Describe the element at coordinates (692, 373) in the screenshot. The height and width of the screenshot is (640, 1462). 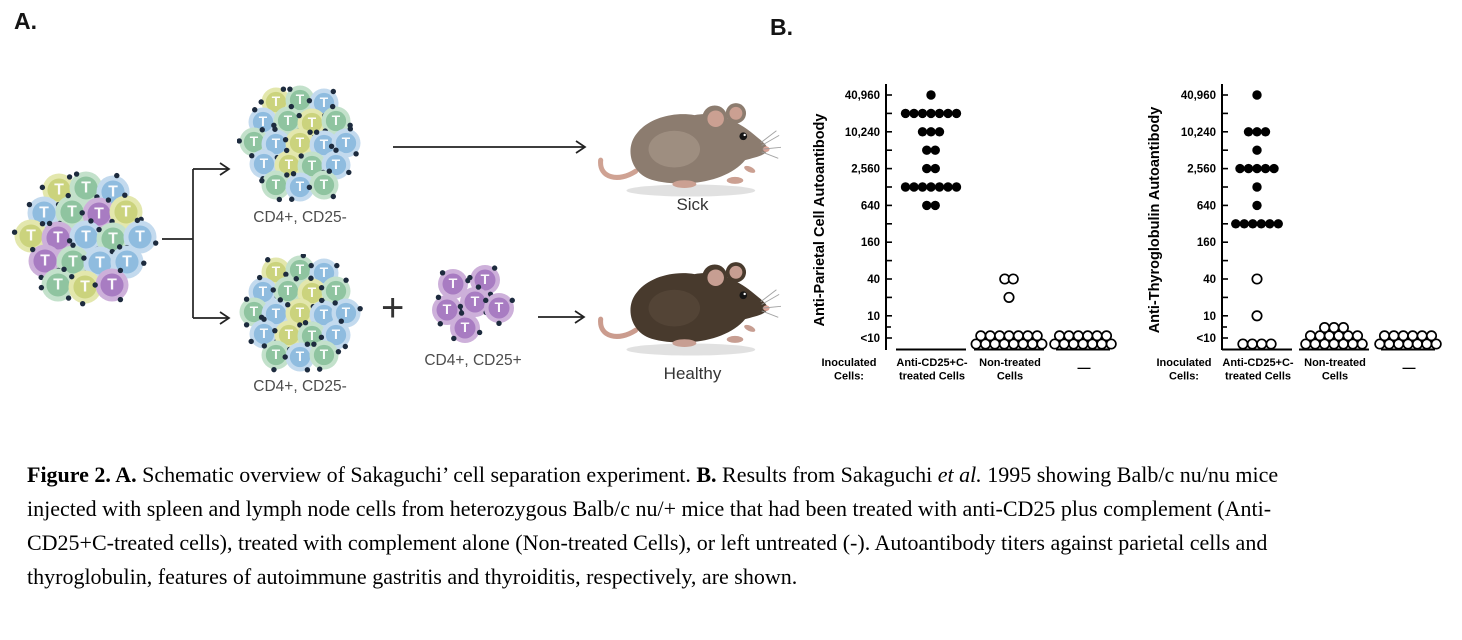
I see `healthy-label: Healthy` at that location.